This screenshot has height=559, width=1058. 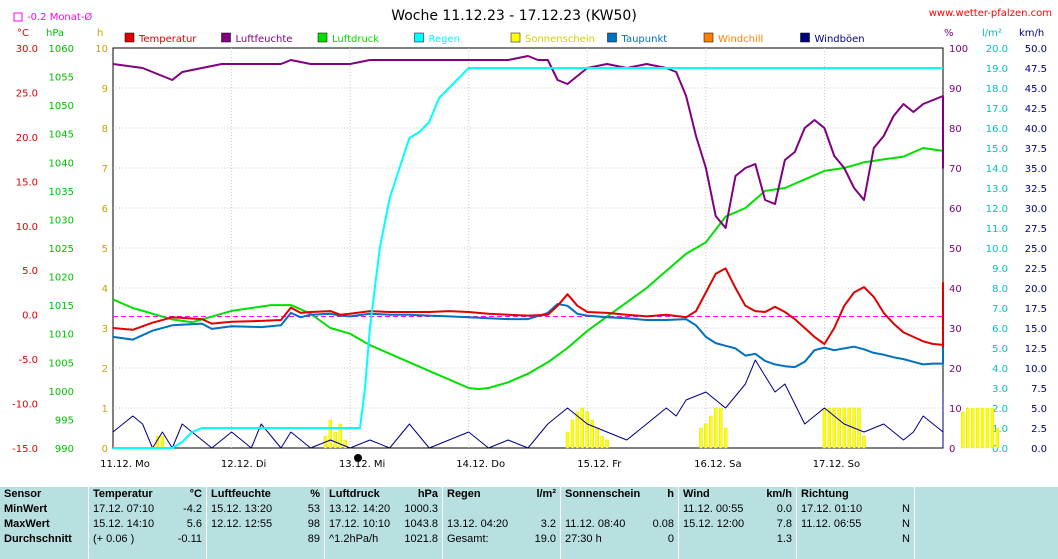 What do you see at coordinates (241, 494) in the screenshot?
I see `hum-title: Luftfeuchte` at bounding box center [241, 494].